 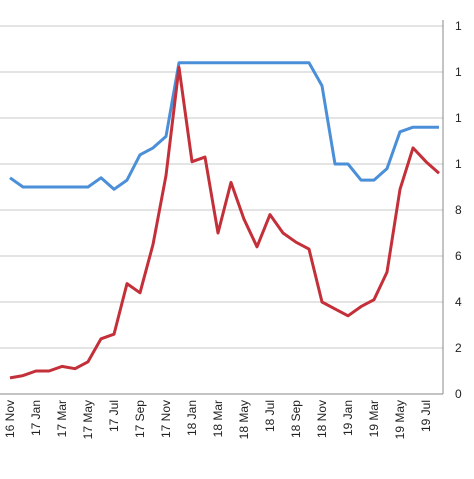 What do you see at coordinates (218, 418) in the screenshot?
I see `x-tick-label: 18 Mar` at bounding box center [218, 418].